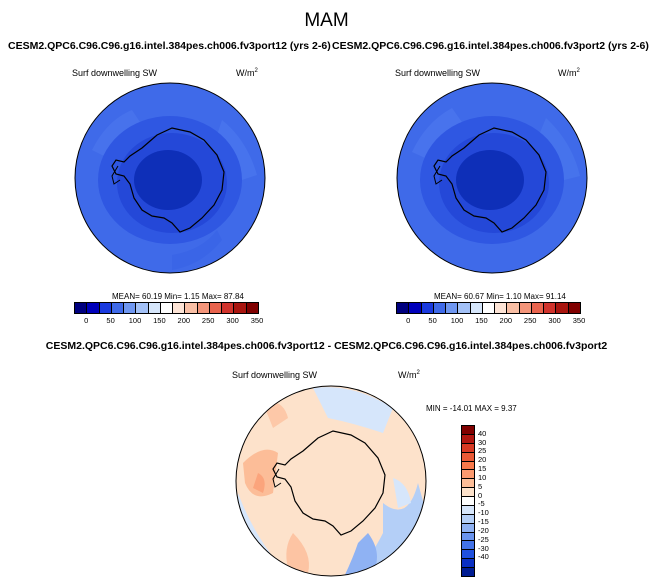 This screenshot has height=583, width=653. Describe the element at coordinates (168, 322) in the screenshot. I see `panel-1-colorbar-ticks: 0 50 100 150 200 250 300 350` at that location.